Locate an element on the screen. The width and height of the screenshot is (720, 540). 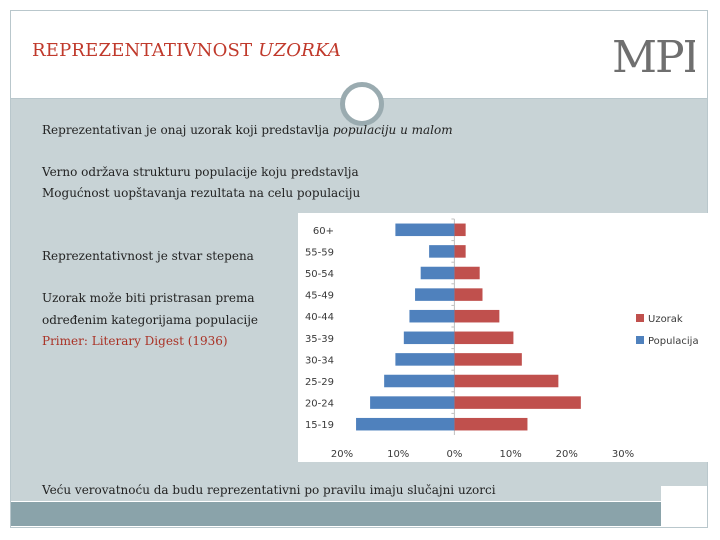
category-label: 50-54 is located at coordinates (319, 274).